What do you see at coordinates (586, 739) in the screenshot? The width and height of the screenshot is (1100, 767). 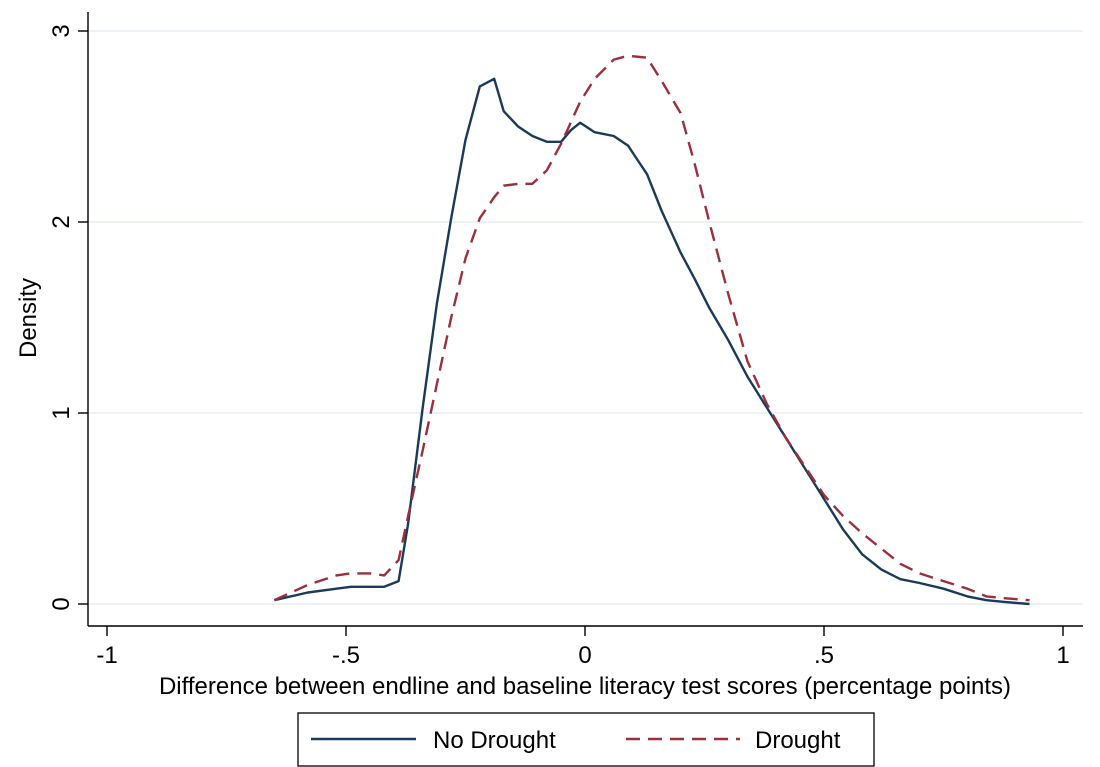 I see `legend: No Drought Drought` at bounding box center [586, 739].